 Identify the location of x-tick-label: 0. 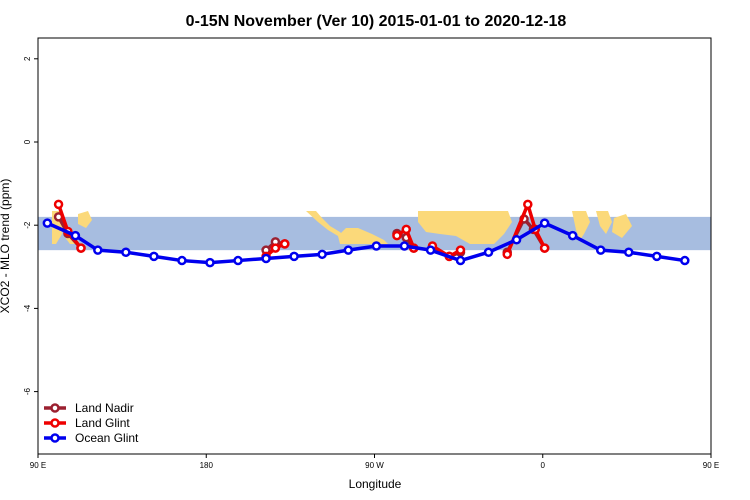
(543, 465).